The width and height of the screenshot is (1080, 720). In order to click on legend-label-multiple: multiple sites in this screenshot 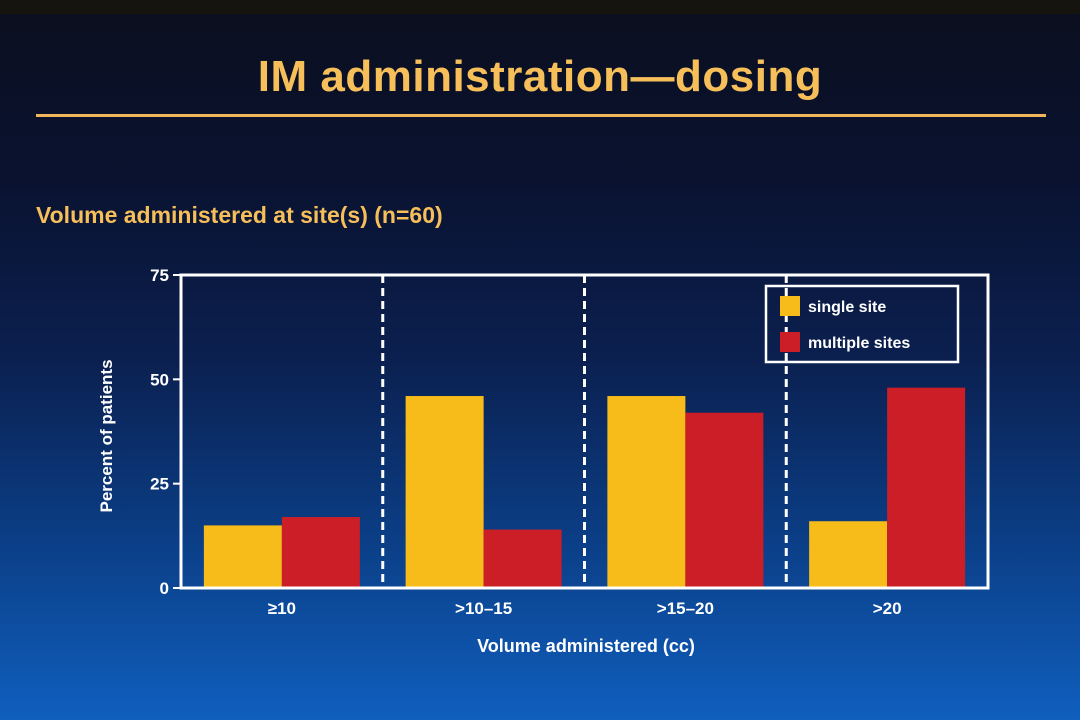, I will do `click(859, 343)`.